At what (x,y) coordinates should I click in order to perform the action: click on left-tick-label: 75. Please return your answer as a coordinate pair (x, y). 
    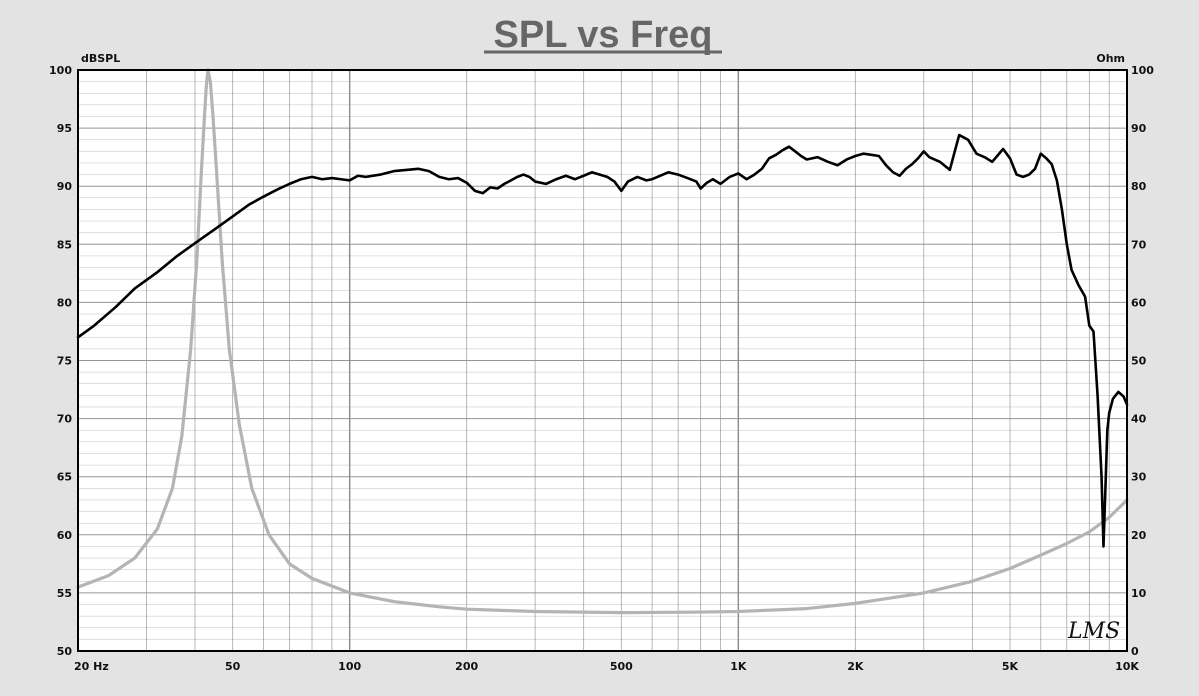
    Looking at the image, I should click on (64, 361).